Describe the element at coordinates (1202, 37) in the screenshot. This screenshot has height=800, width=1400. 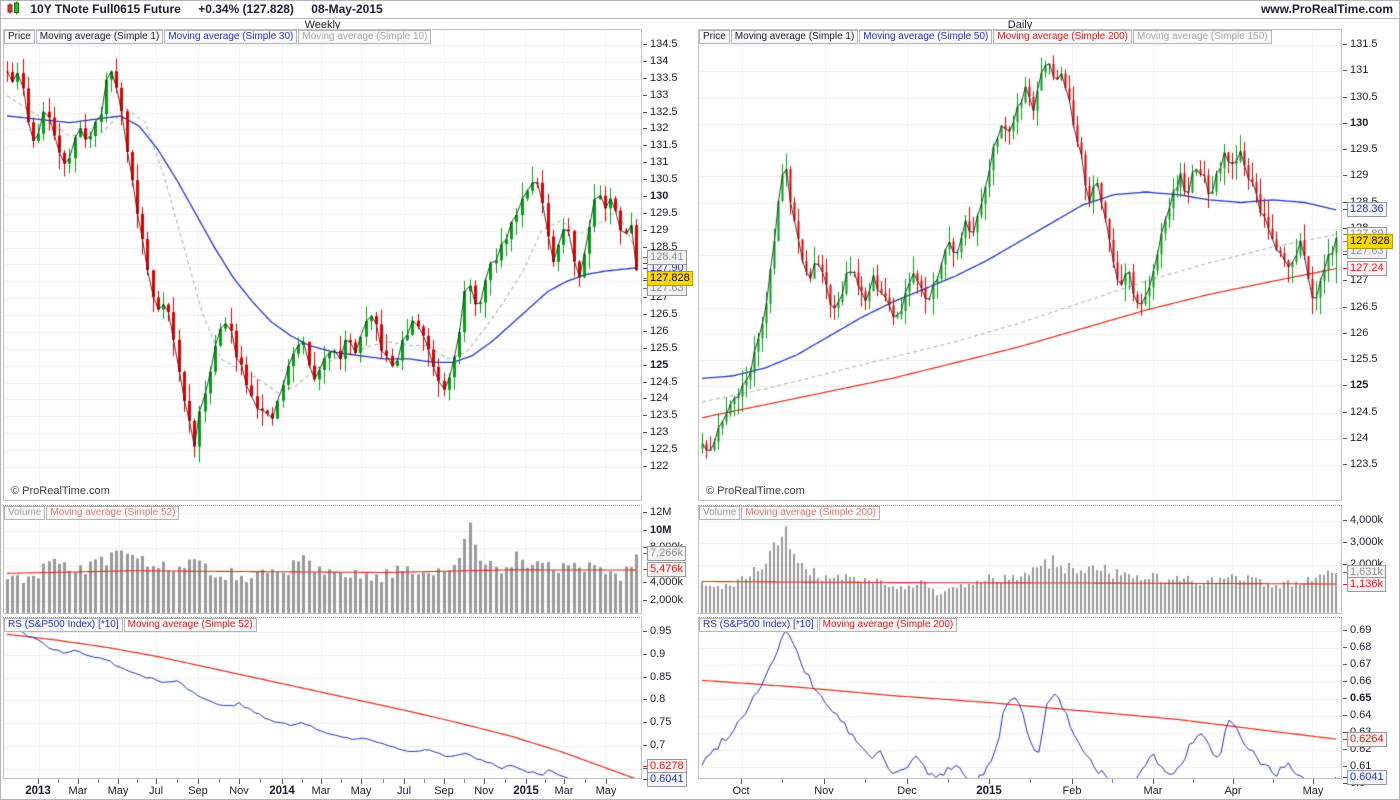
I see `legend-item: Moving average (Simple 150)` at that location.